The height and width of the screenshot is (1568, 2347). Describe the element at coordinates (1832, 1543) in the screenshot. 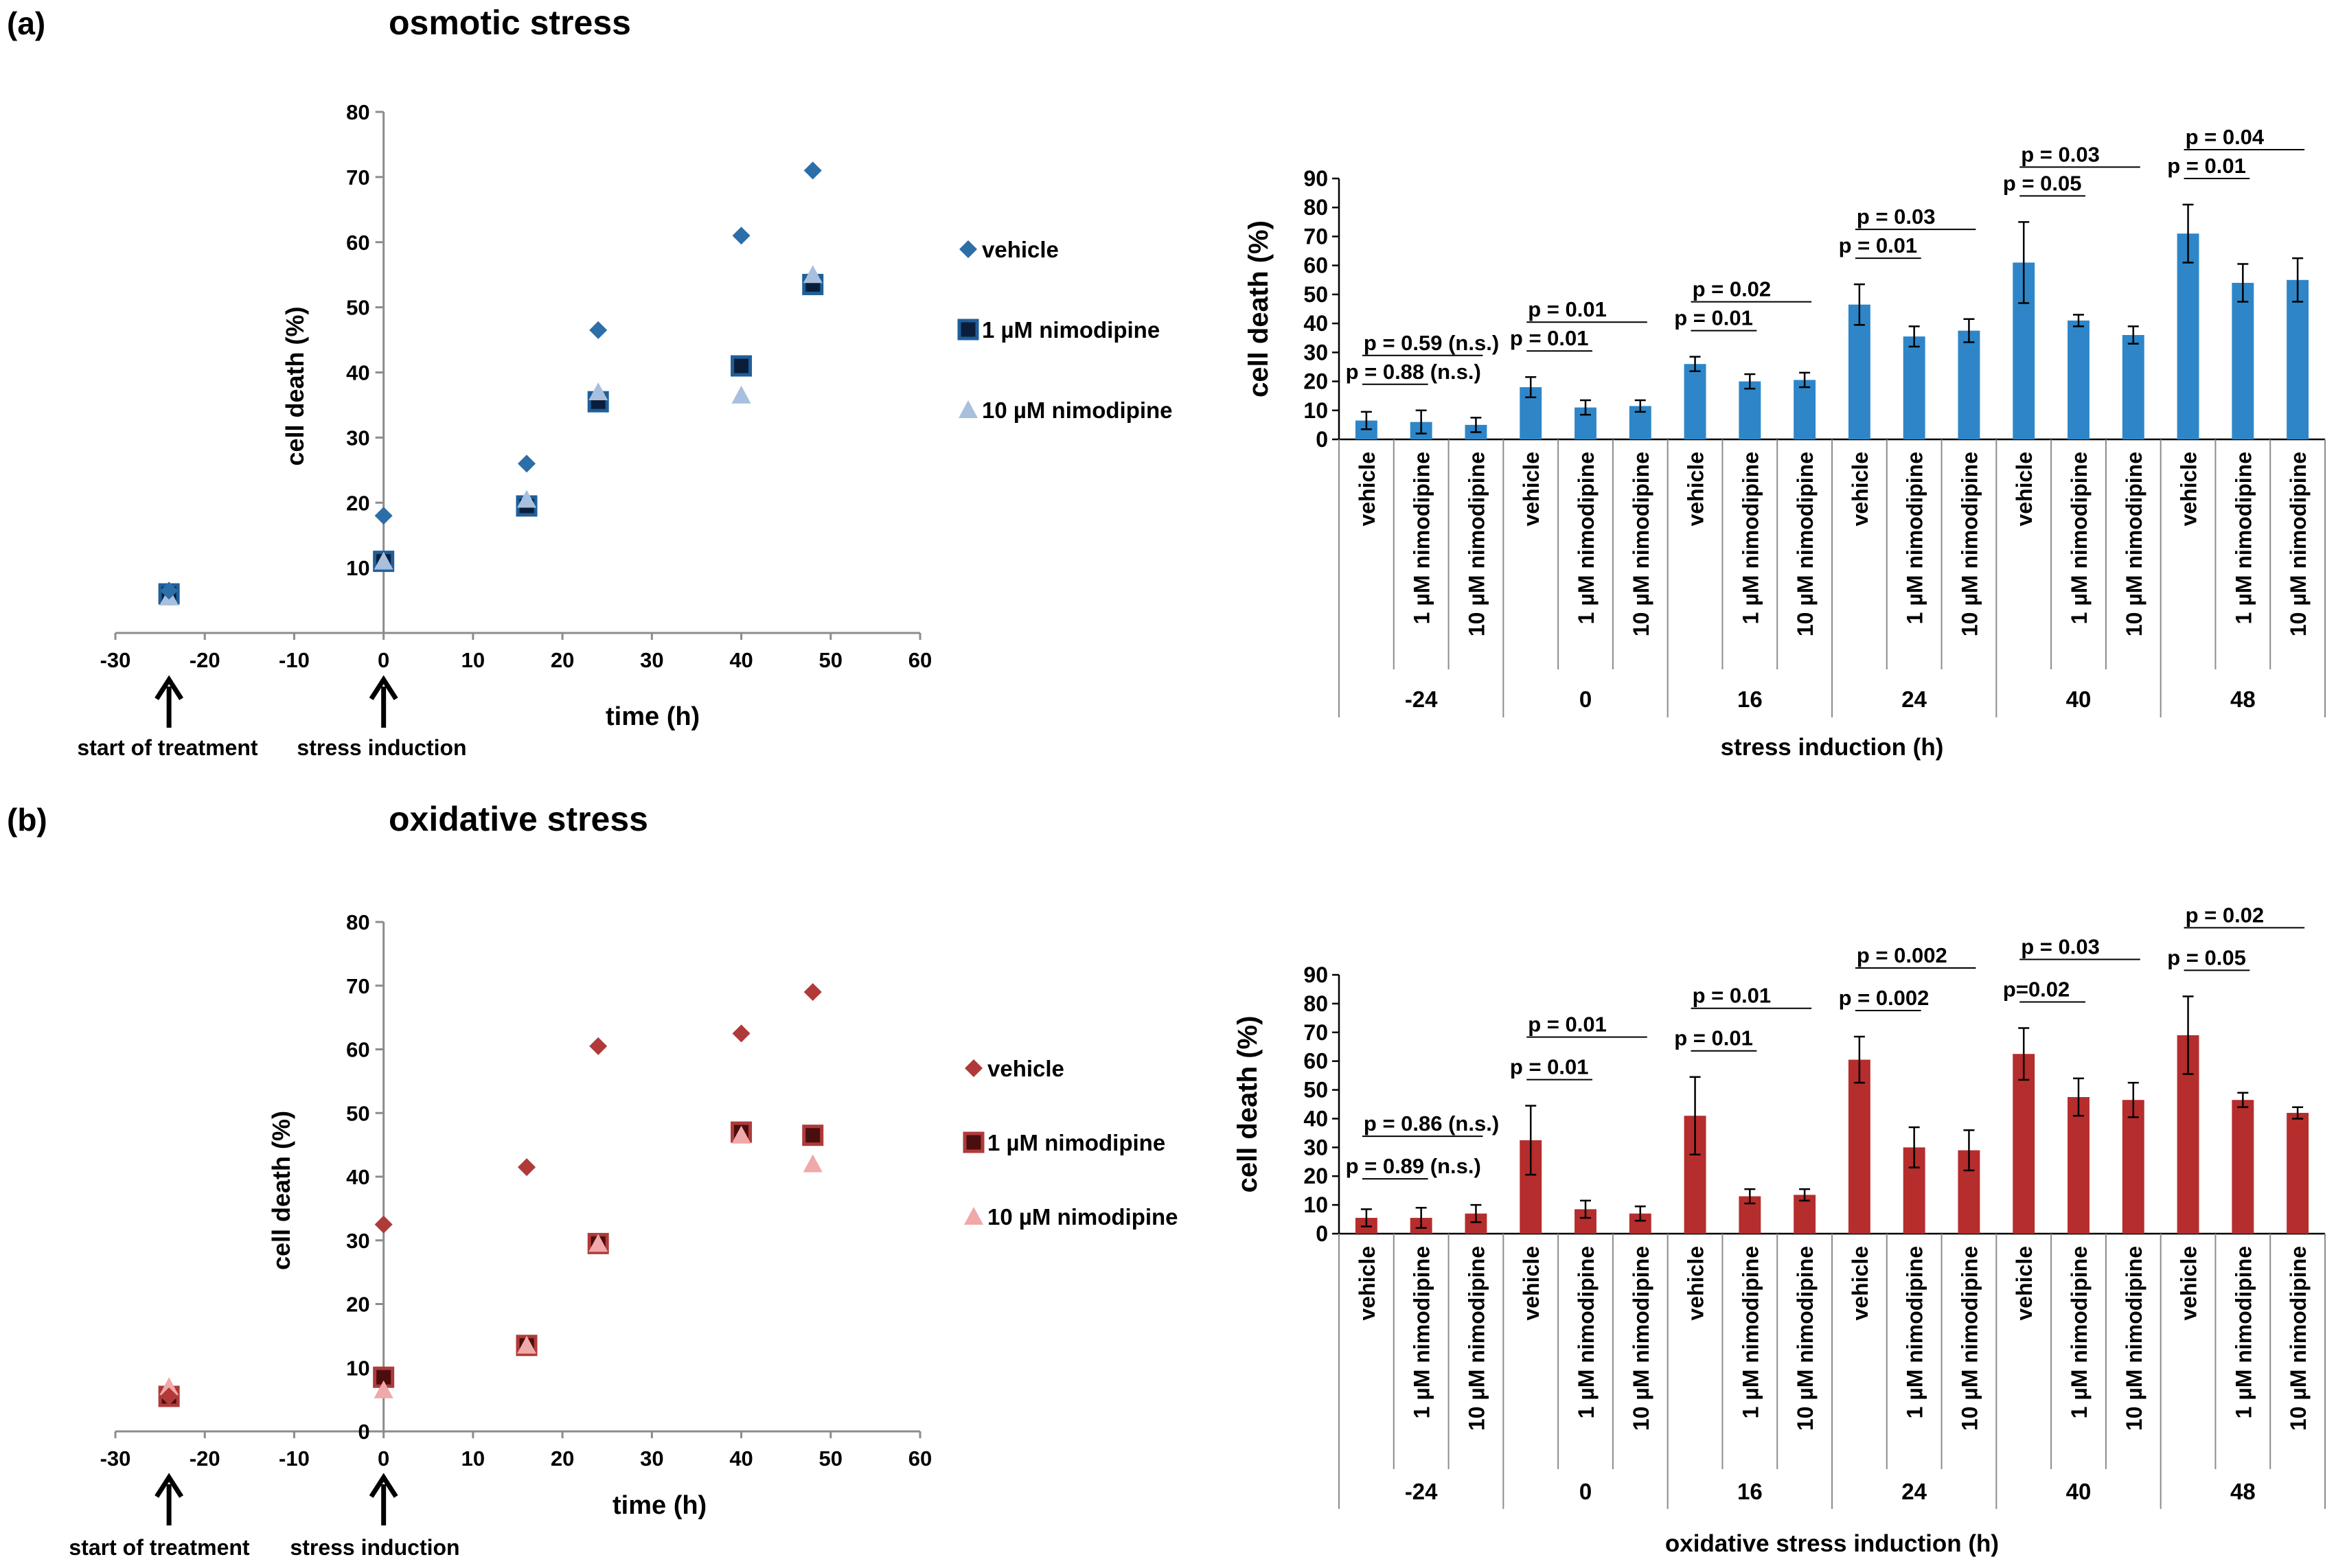

I see `x-axis-title: oxidative stress induction (h)` at that location.